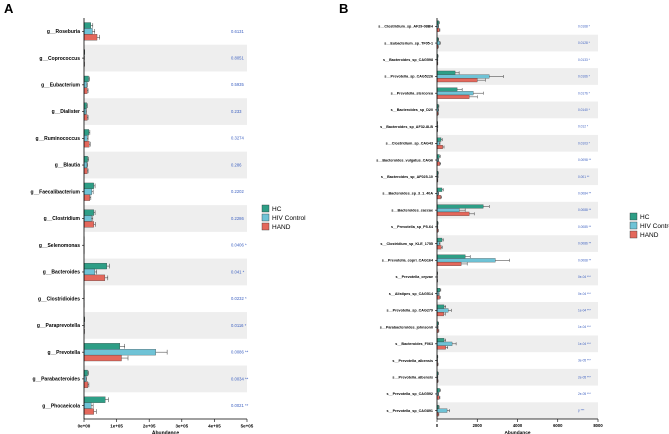  I want to click on p-value: 0.0140 *, so click(584, 110).